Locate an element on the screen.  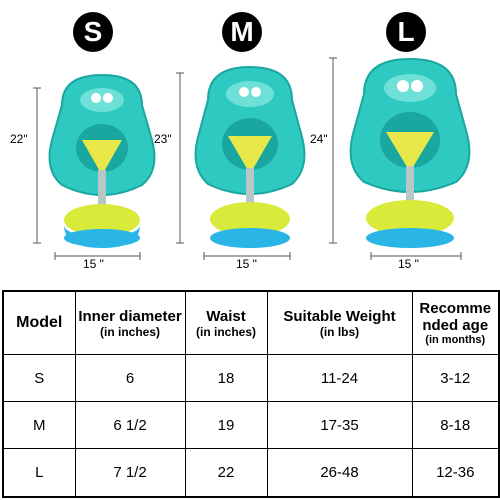
cell-waist: 22 is located at coordinates (226, 473).